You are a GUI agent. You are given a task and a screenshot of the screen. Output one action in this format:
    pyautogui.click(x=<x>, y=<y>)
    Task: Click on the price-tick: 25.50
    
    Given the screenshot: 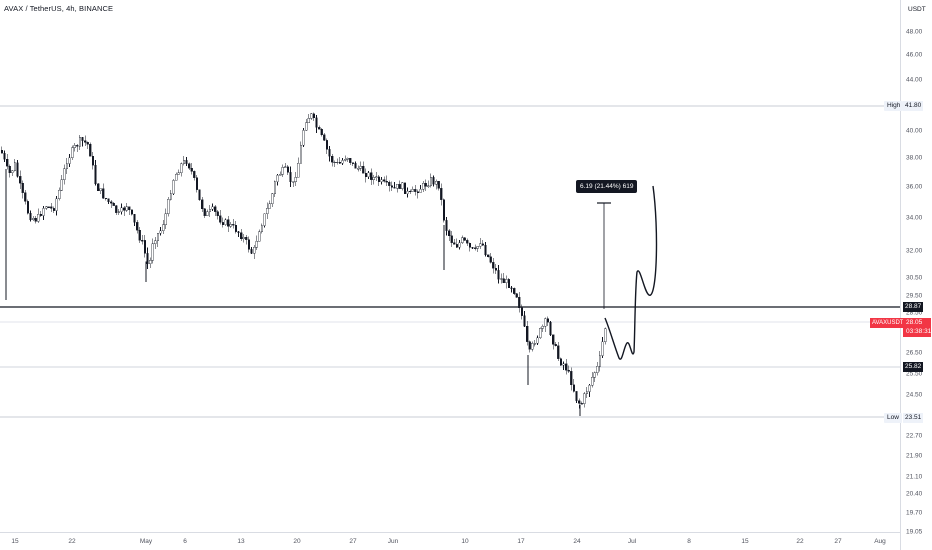 What is the action you would take?
    pyautogui.click(x=914, y=374)
    